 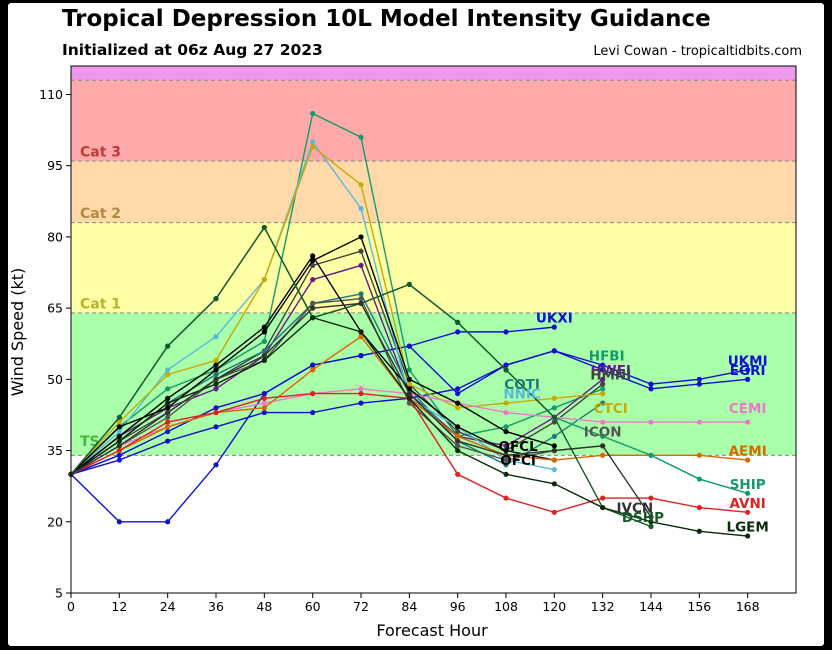 What do you see at coordinates (603, 606) in the screenshot?
I see `x-tick-label: 132` at bounding box center [603, 606].